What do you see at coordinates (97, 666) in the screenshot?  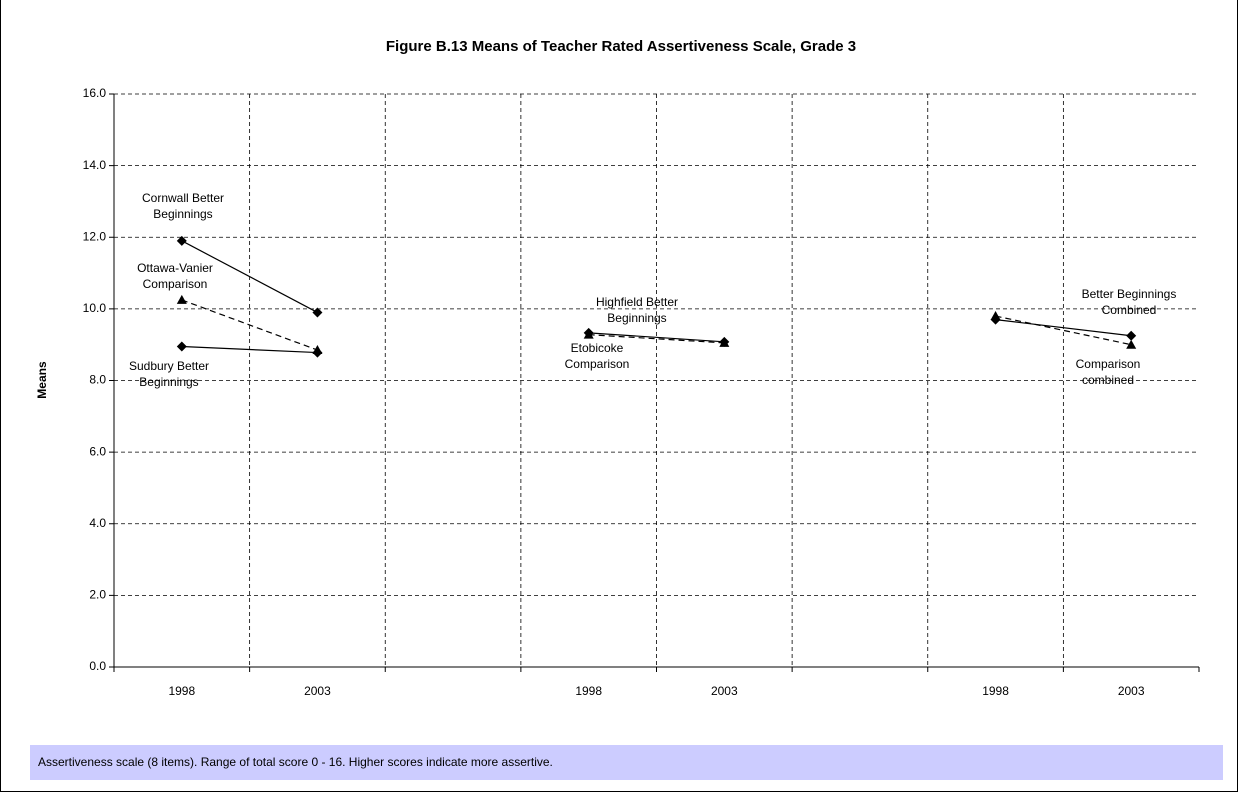 I see `y-tick-label: 0.0` at bounding box center [97, 666].